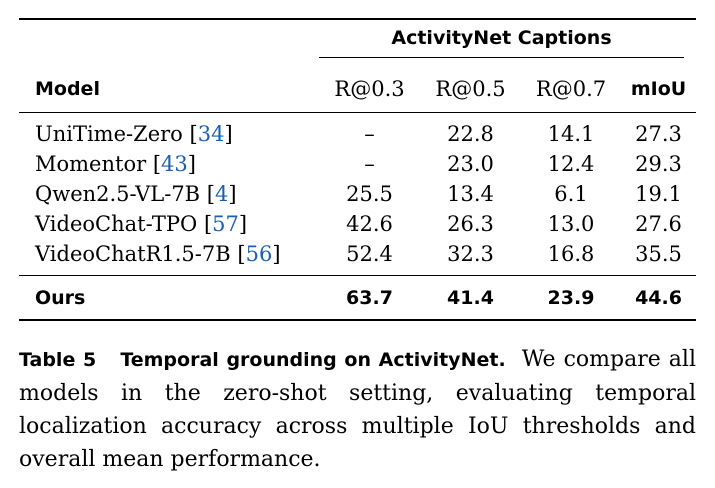 The width and height of the screenshot is (715, 488). I want to click on model-name: Qwen2.5-VL-7B, so click(118, 194).